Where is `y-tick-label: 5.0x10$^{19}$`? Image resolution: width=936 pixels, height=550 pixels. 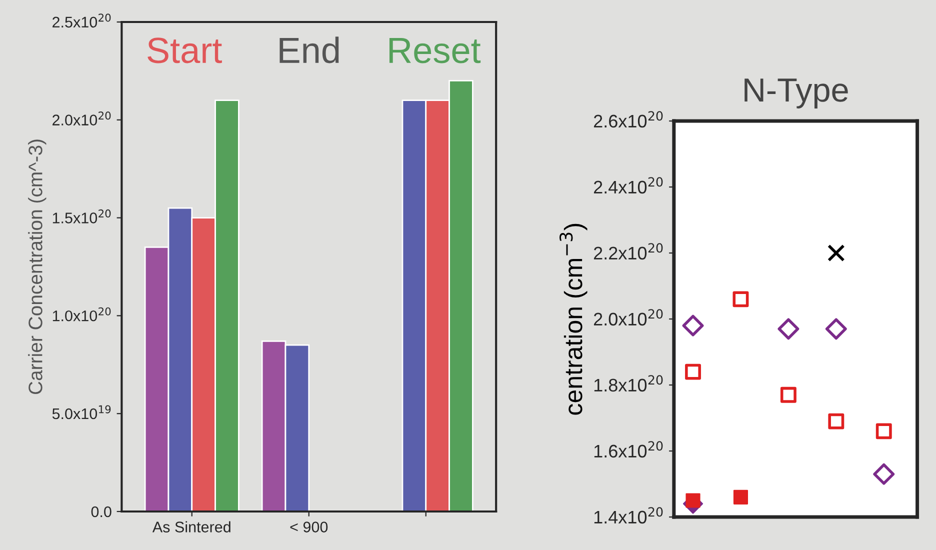 y-tick-label: 5.0x10$^{19}$ is located at coordinates (81, 412).